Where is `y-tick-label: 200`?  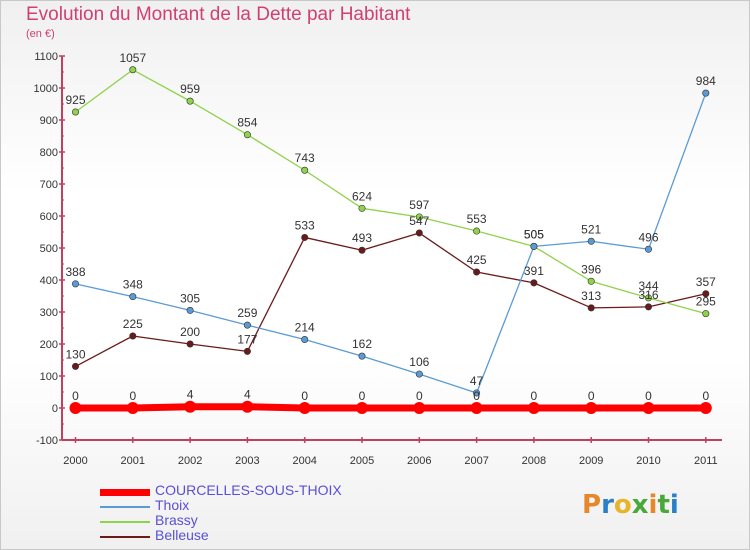
y-tick-label: 200 is located at coordinates (49, 345).